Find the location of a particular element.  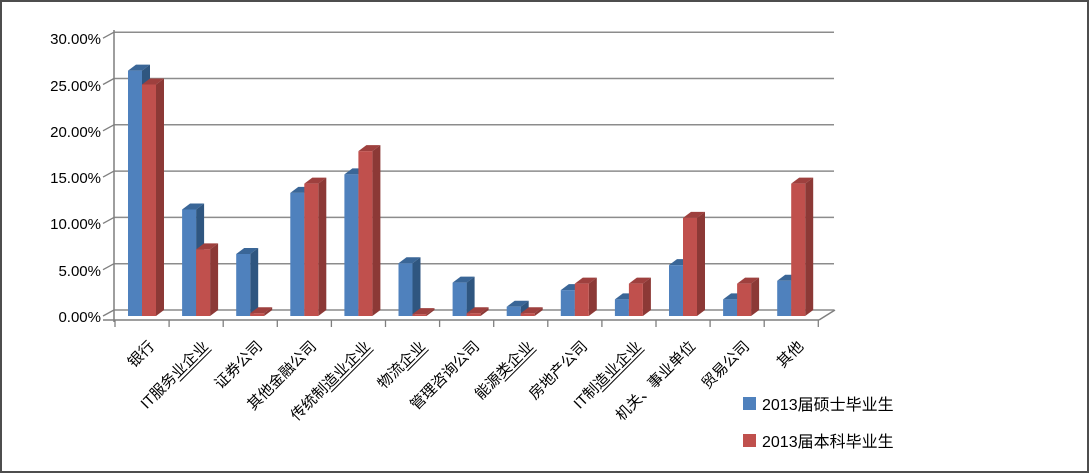

bar-side-s1-c2 is located at coordinates (268, 311).